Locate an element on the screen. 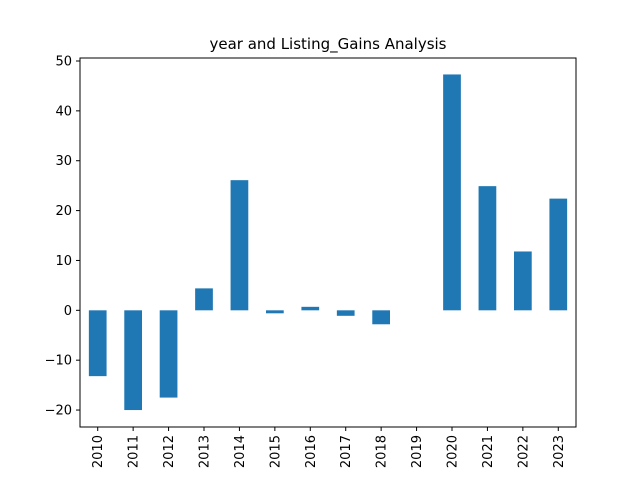 This screenshot has height=480, width=640. x-tick-label: 2018 is located at coordinates (382, 451).